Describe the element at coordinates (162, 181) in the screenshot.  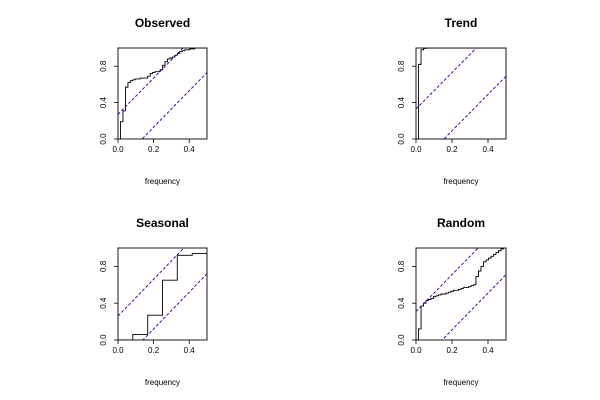
I see `observed-x-axis-label: frequency` at that location.